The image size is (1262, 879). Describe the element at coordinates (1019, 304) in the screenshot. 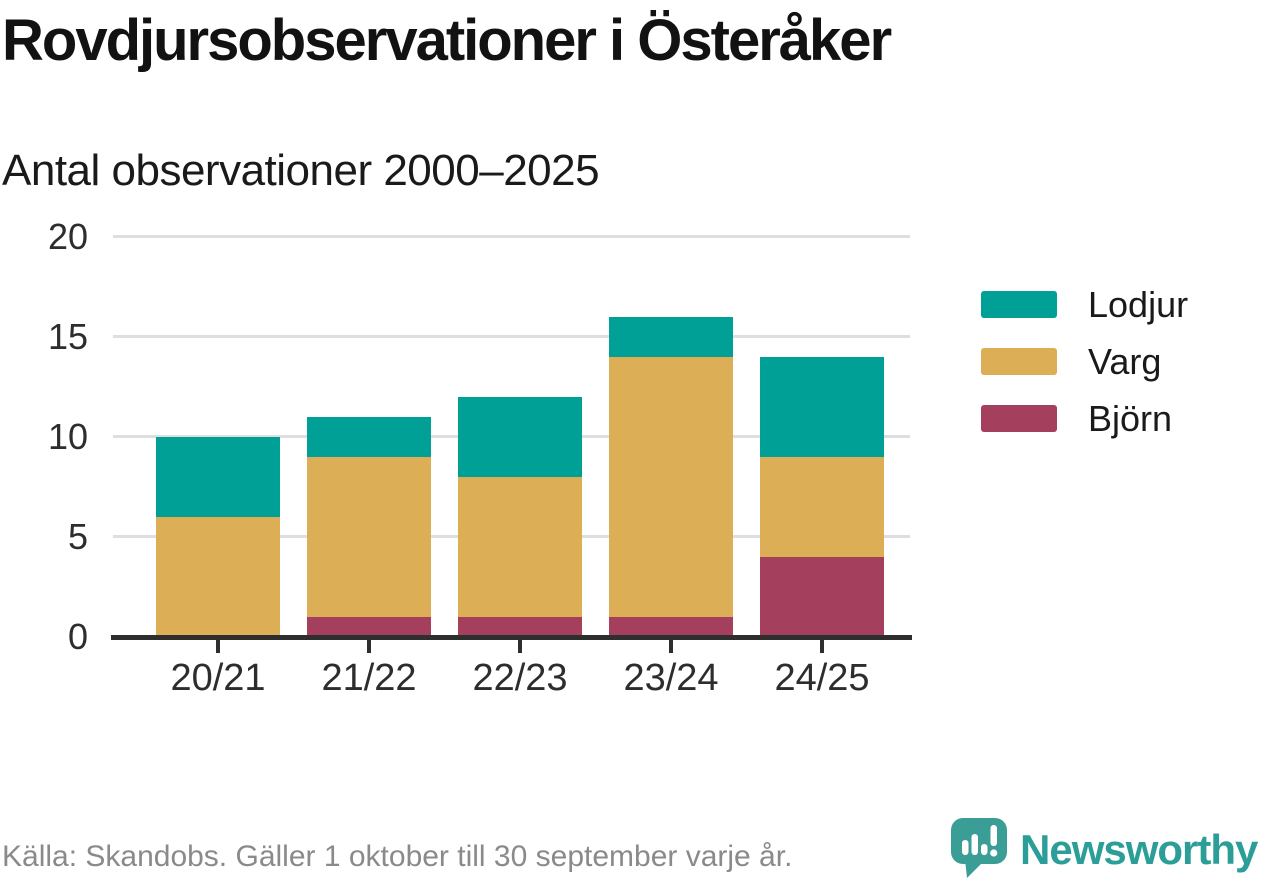

I see `legend-swatch-lodjur` at that location.